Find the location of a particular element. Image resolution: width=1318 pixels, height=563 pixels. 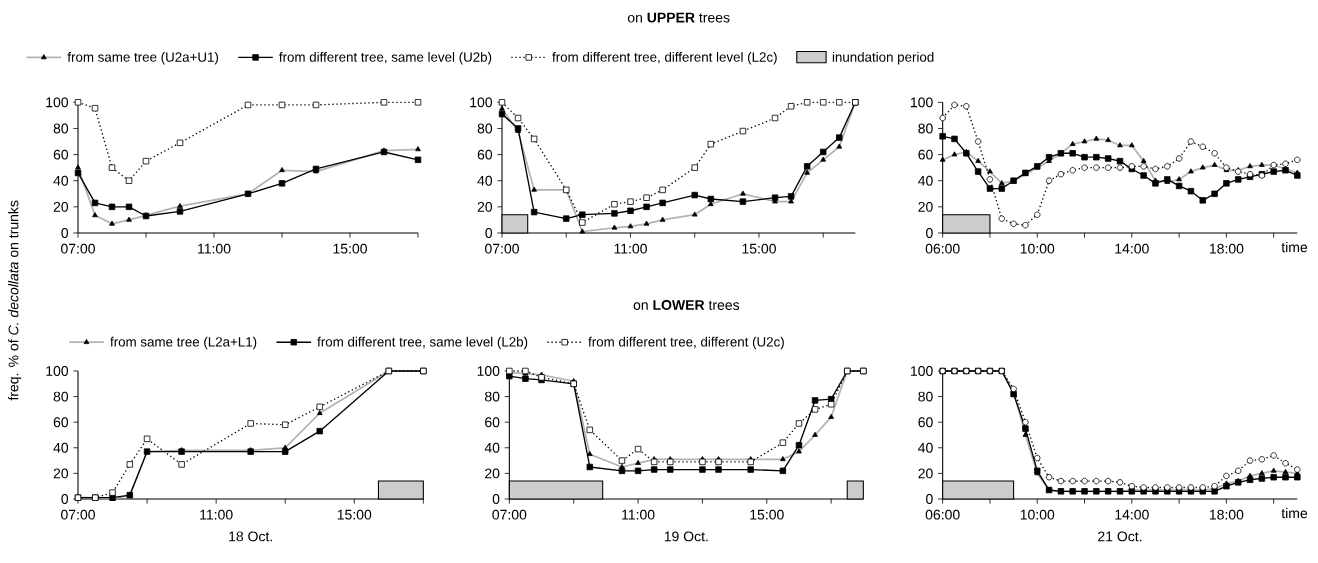

x-axis-title: 18 Oct. is located at coordinates (250, 536).